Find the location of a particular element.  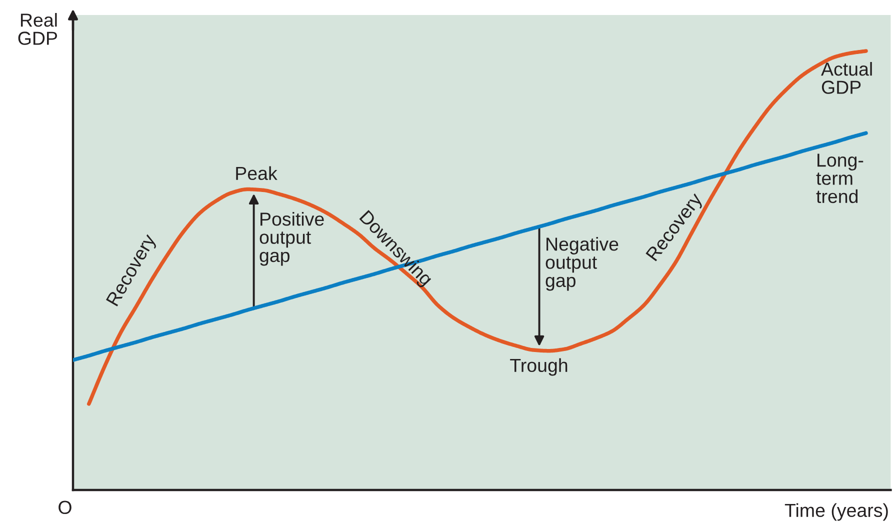

series-label: Actual GDP is located at coordinates (846, 78).